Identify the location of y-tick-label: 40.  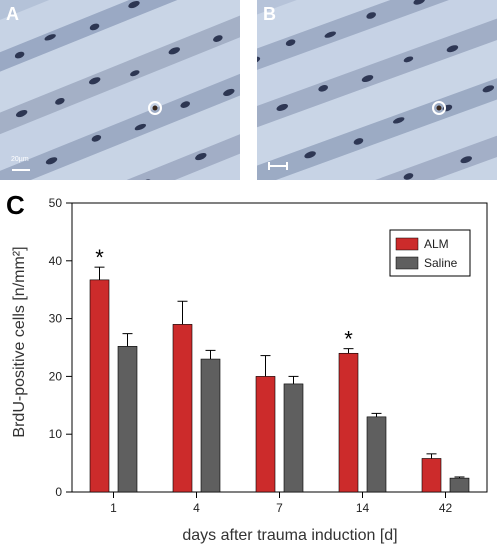
(56, 261).